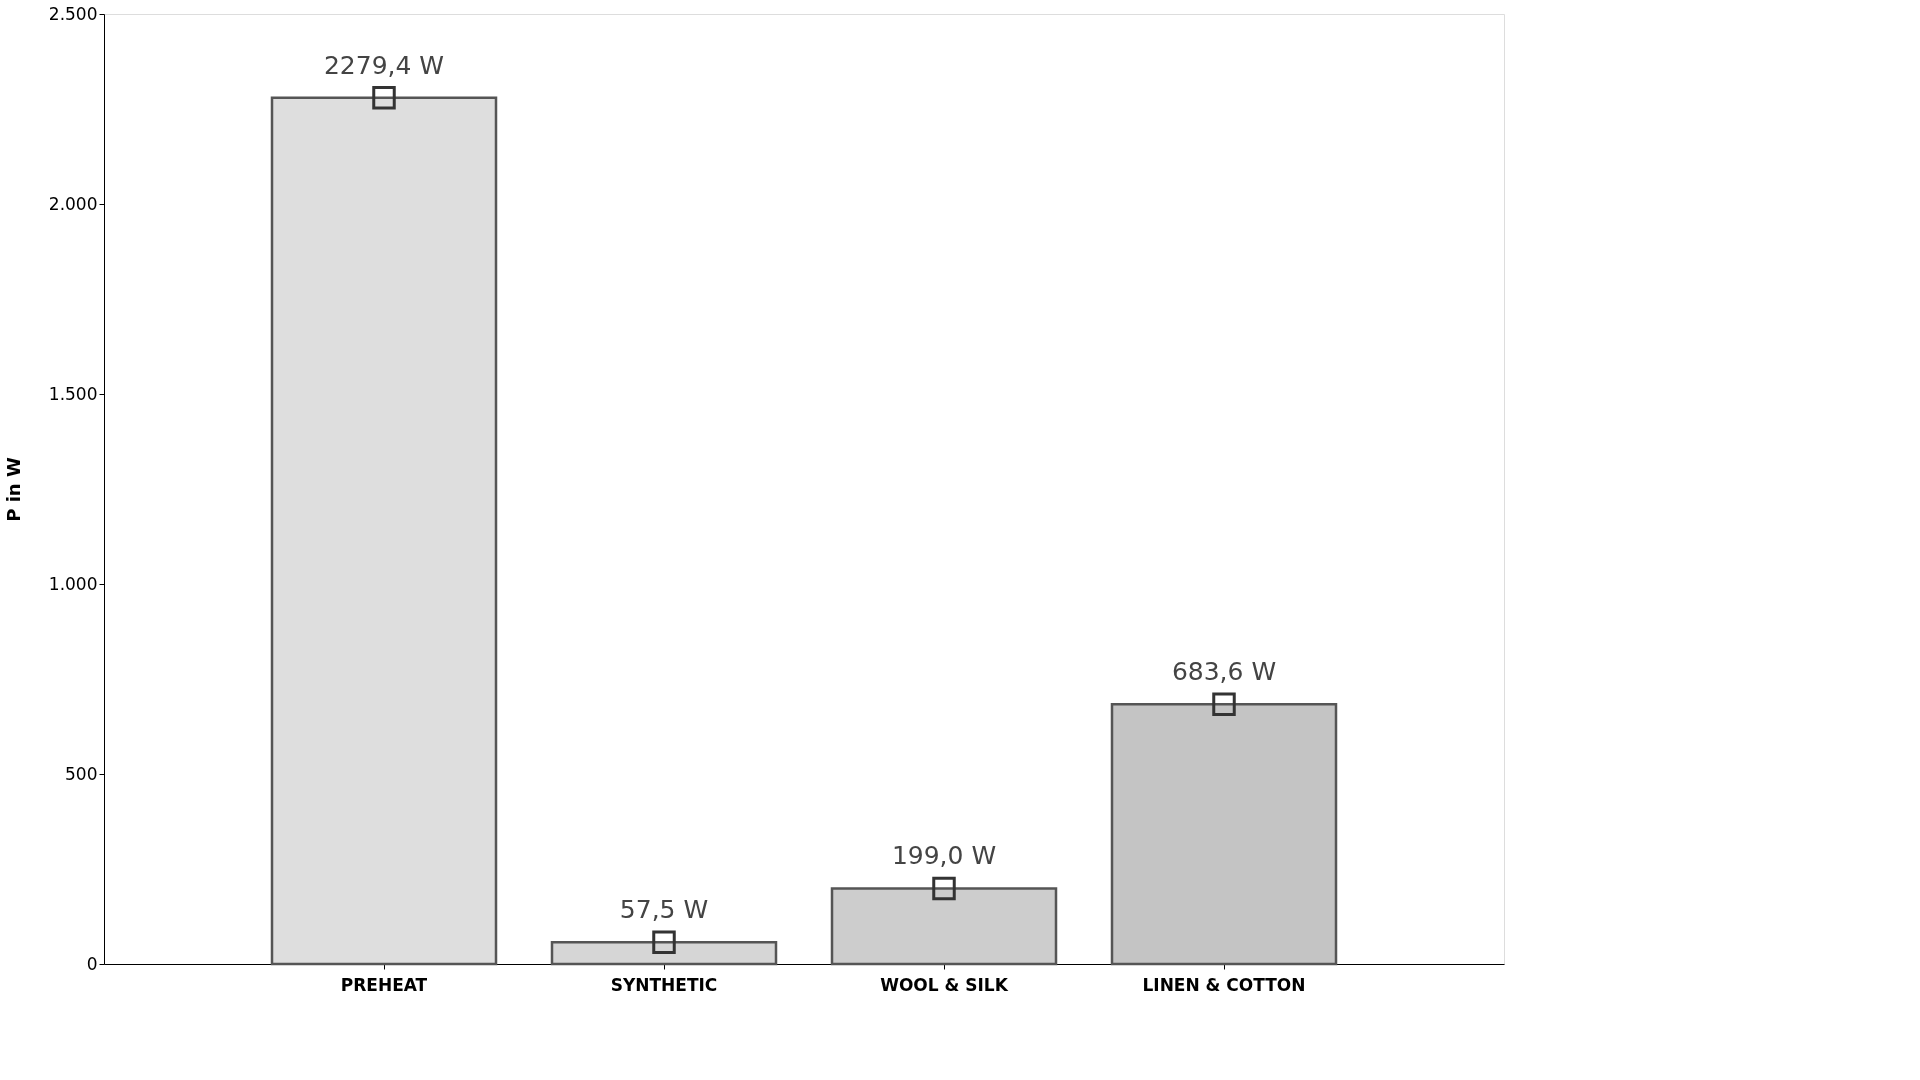 This screenshot has height=1080, width=1920. What do you see at coordinates (1224, 984) in the screenshot?
I see `x-tick-label: LINEN & COTTON` at bounding box center [1224, 984].